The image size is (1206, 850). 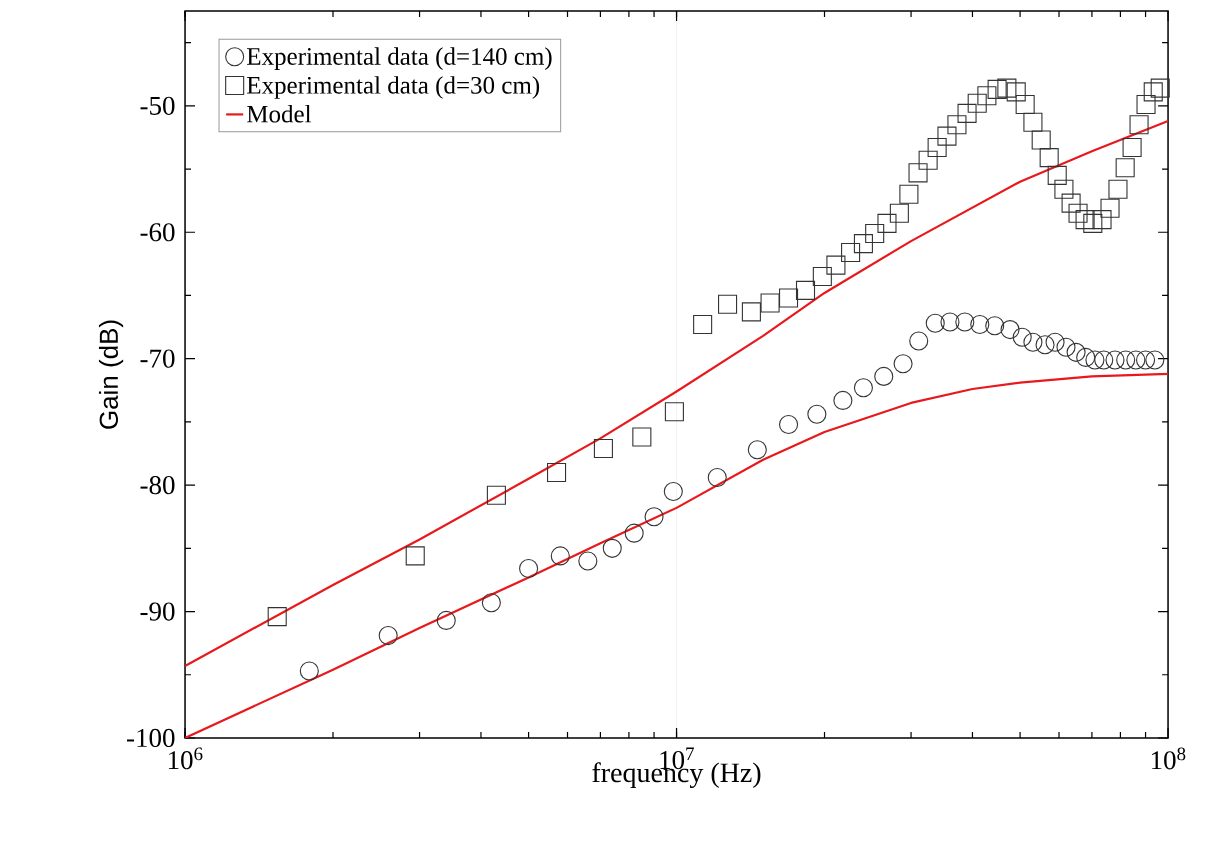 What do you see at coordinates (111, 374) in the screenshot?
I see `y-axis-title: Gain (dB)` at bounding box center [111, 374].